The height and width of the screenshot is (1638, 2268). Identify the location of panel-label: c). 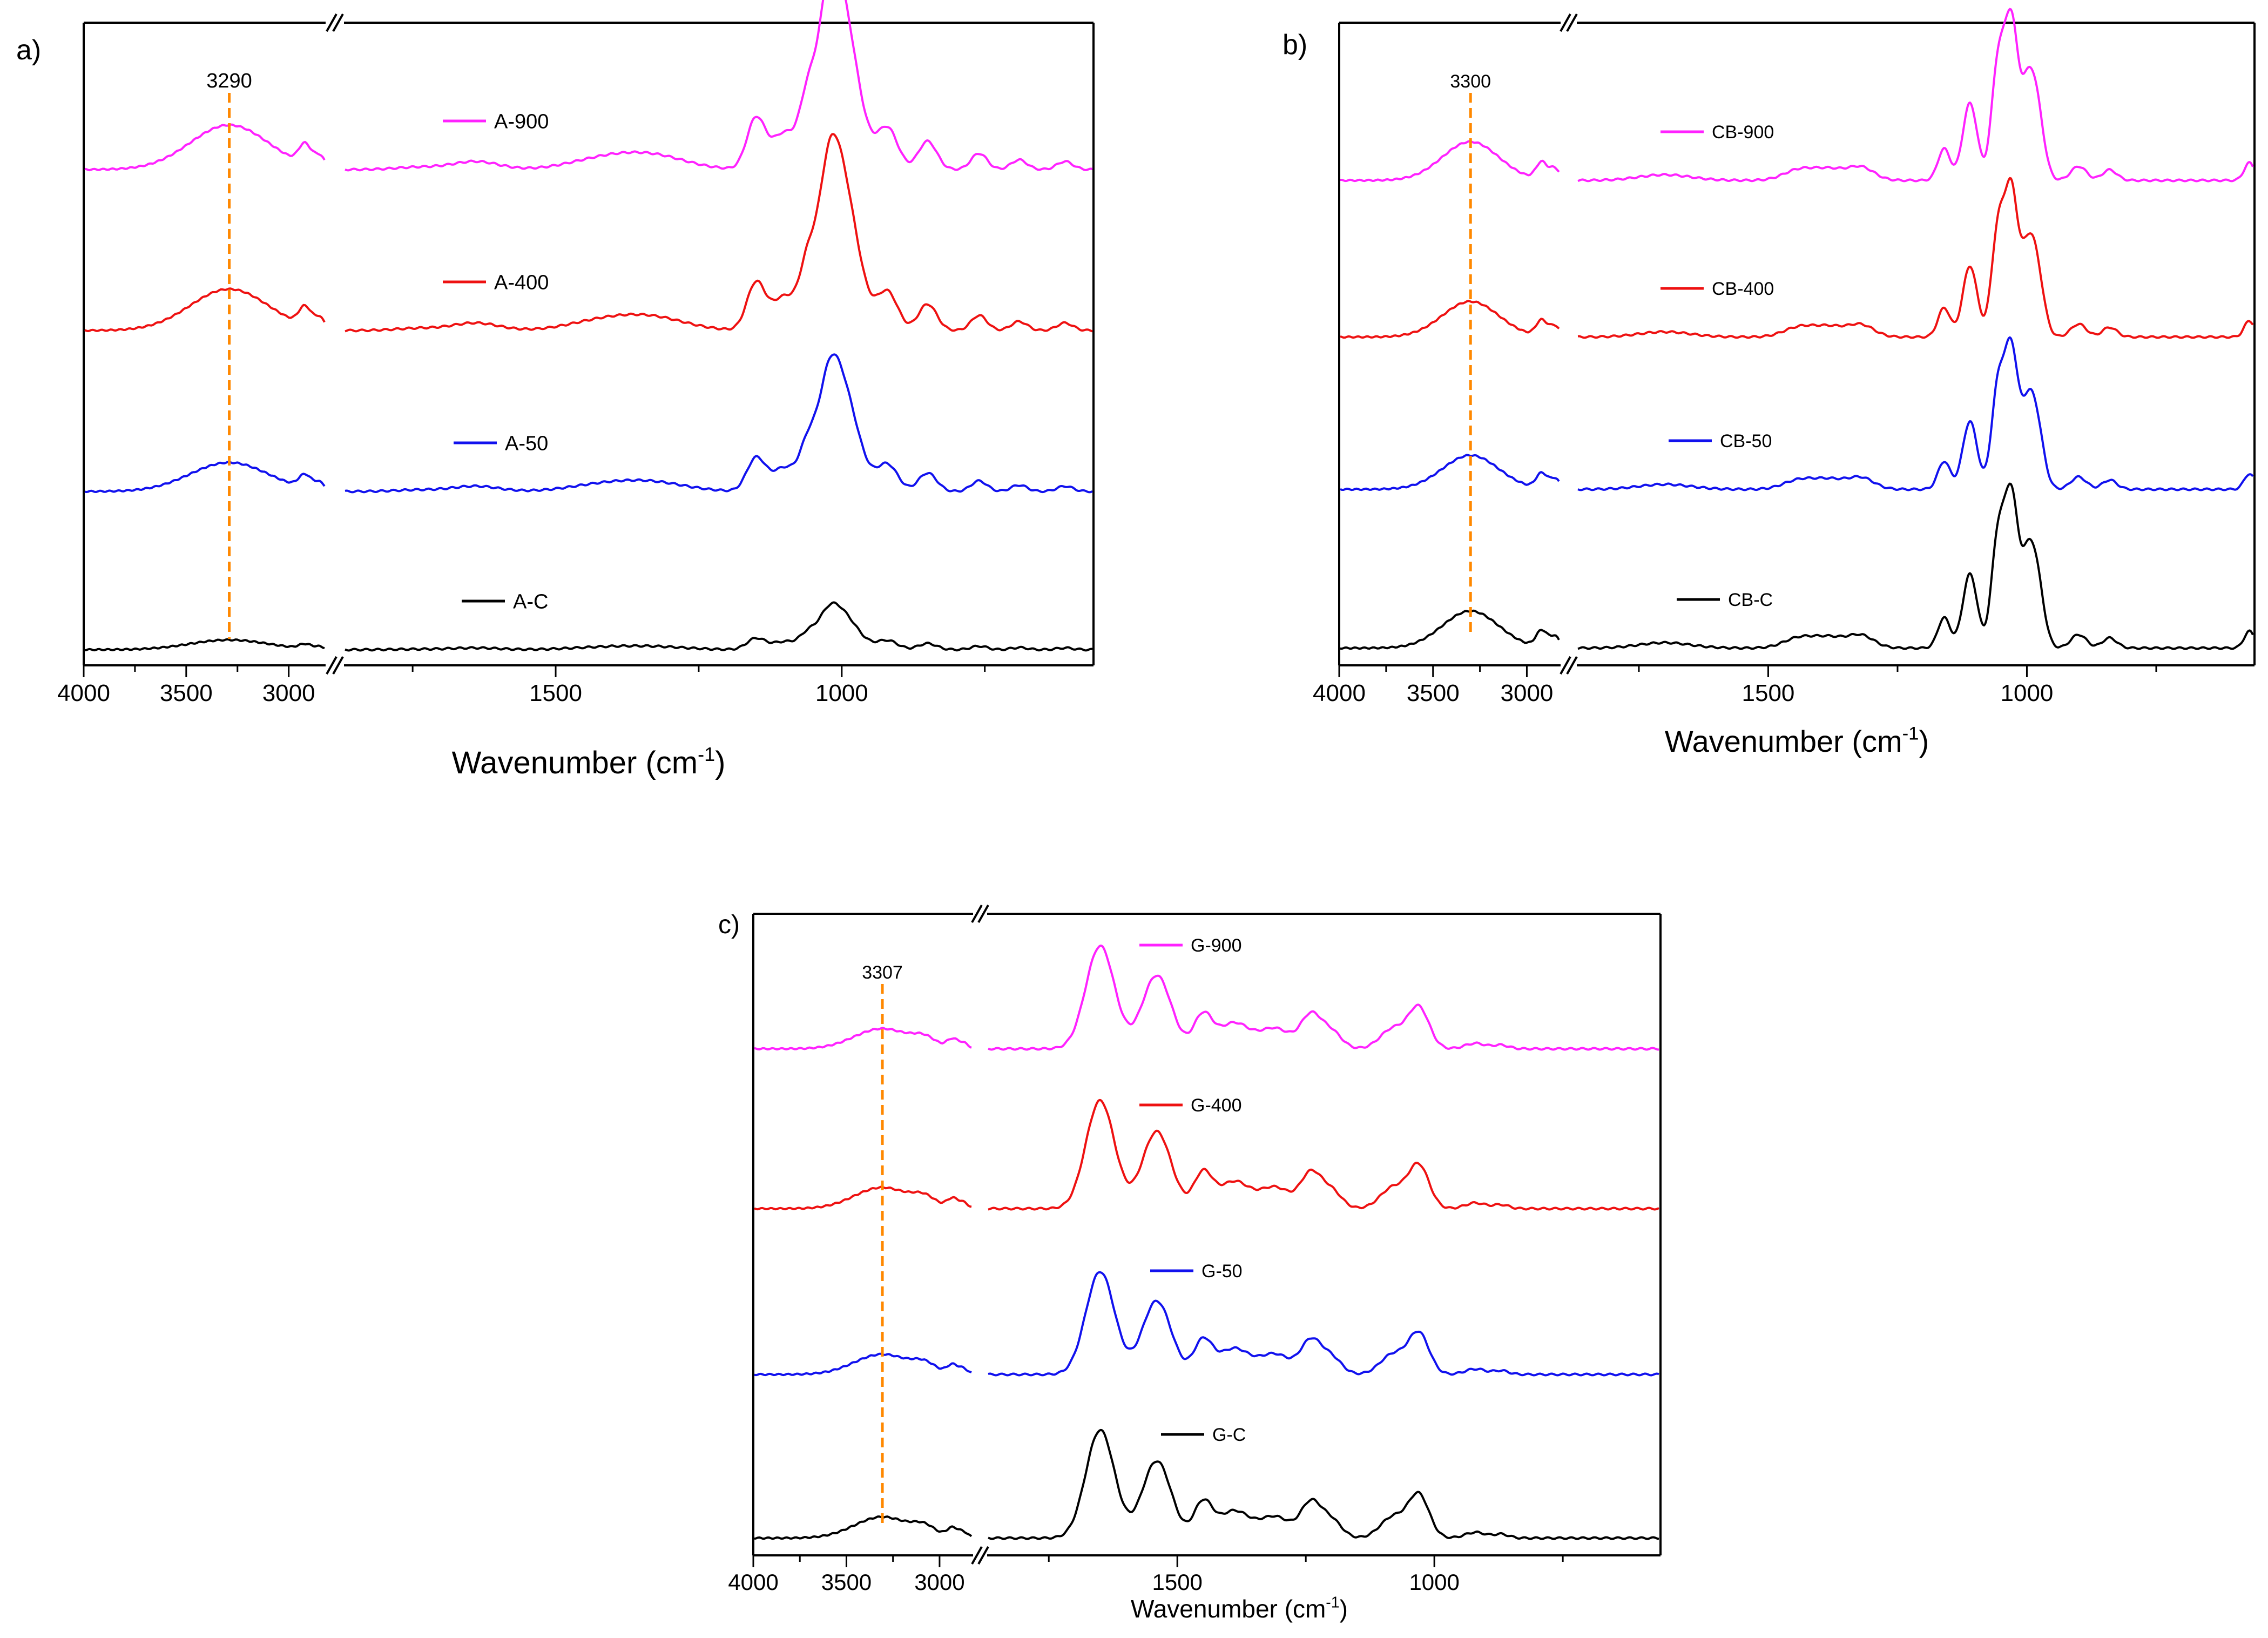
(729, 925).